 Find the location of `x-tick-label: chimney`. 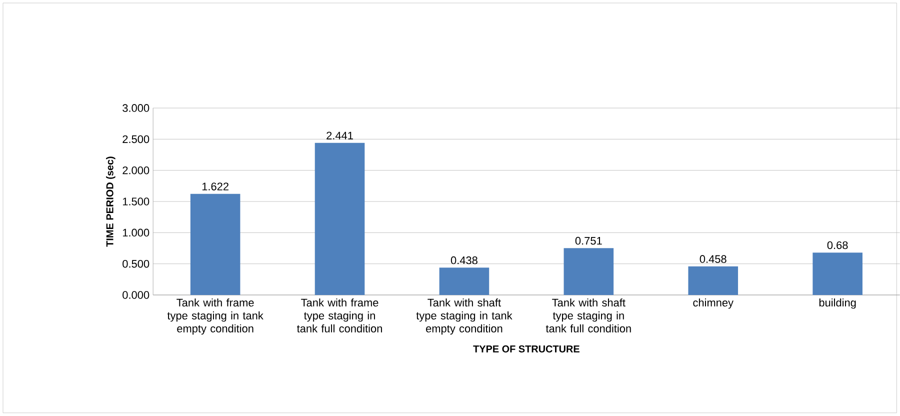

x-tick-label: chimney is located at coordinates (713, 303).